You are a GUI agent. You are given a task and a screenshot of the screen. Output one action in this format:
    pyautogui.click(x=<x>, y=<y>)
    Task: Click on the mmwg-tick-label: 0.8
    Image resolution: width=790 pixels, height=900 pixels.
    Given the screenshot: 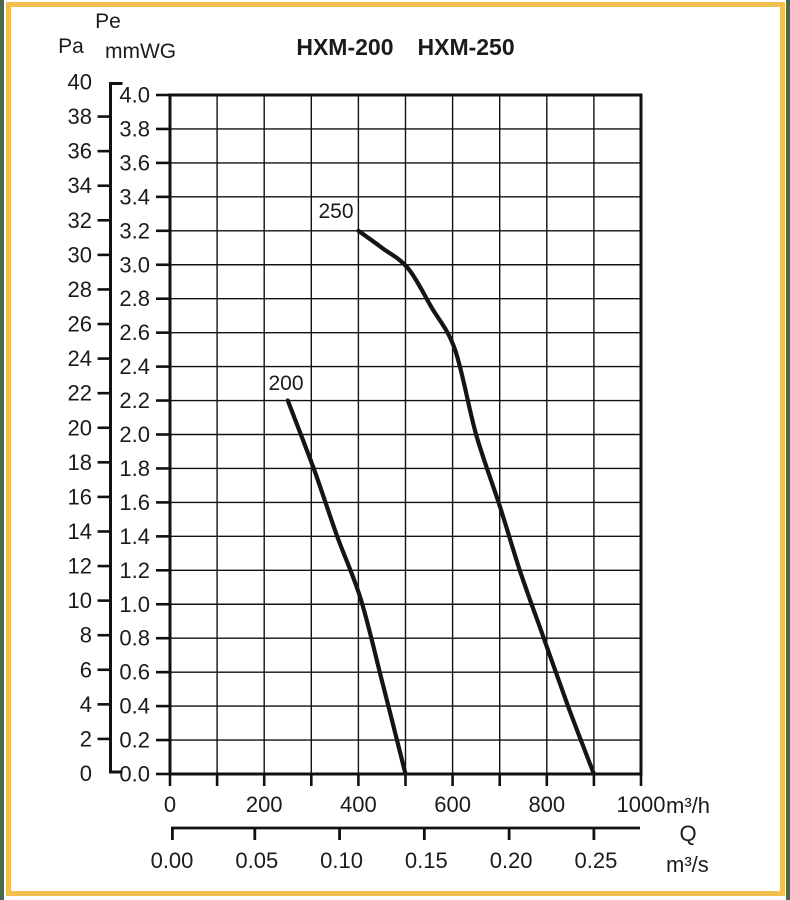 What is the action you would take?
    pyautogui.click(x=134, y=638)
    